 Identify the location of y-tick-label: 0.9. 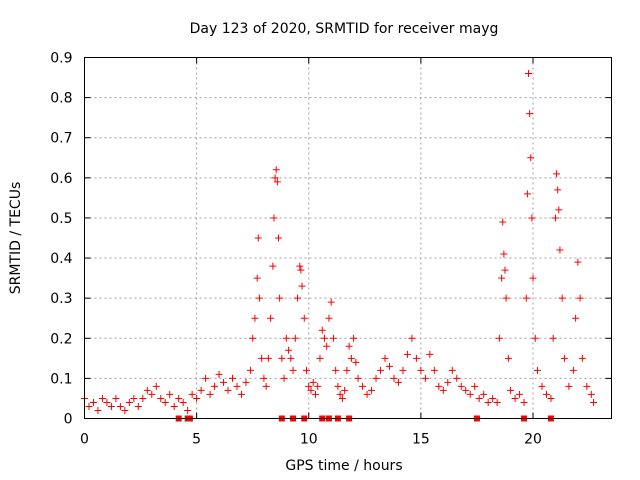
(61, 59).